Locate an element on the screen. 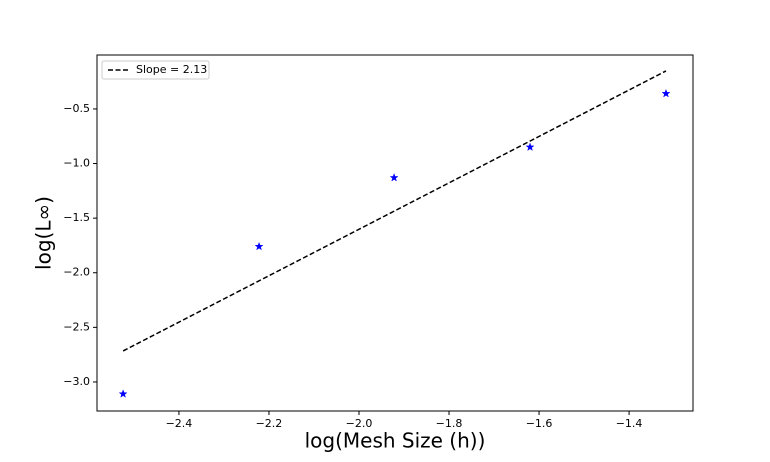  x-tick-label: −2.0 is located at coordinates (359, 423).